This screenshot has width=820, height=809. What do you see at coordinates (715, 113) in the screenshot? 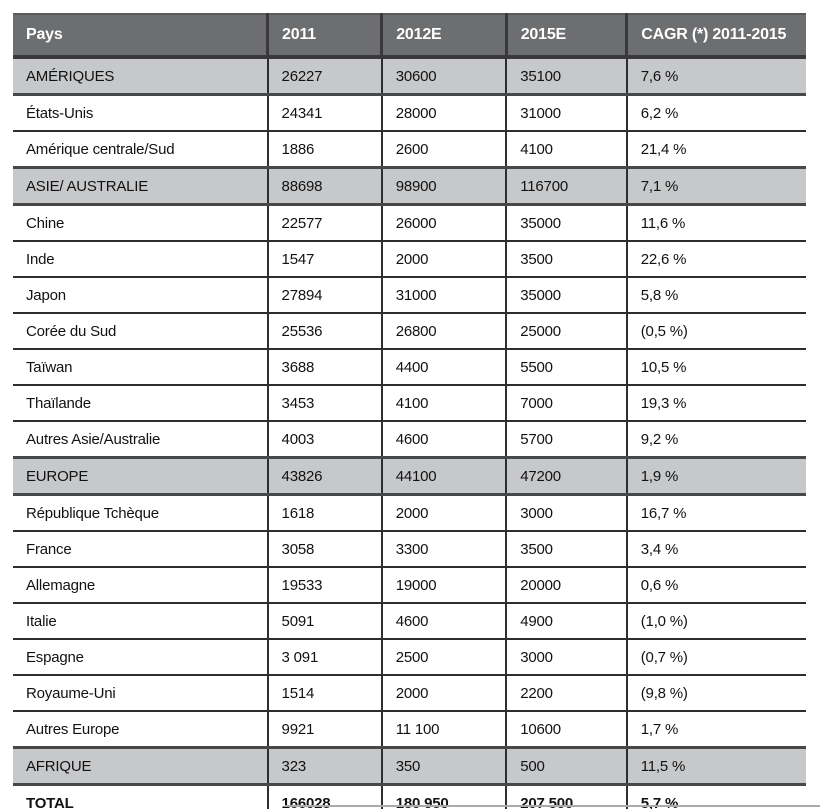
I see `value-cell: 6,2 %` at bounding box center [715, 113].